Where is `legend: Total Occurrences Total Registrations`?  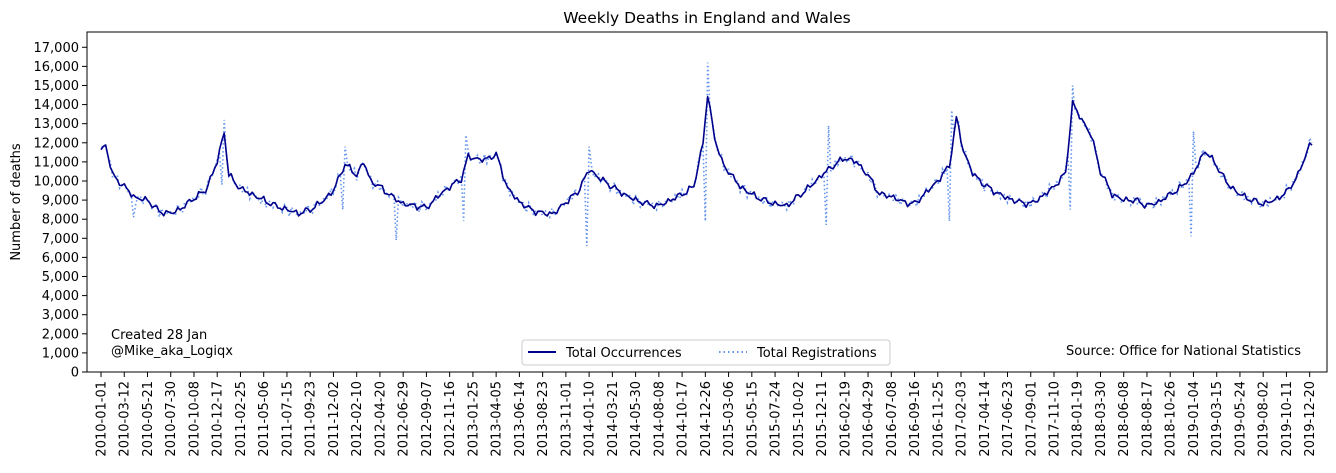 legend: Total Occurrences Total Registrations is located at coordinates (706, 352).